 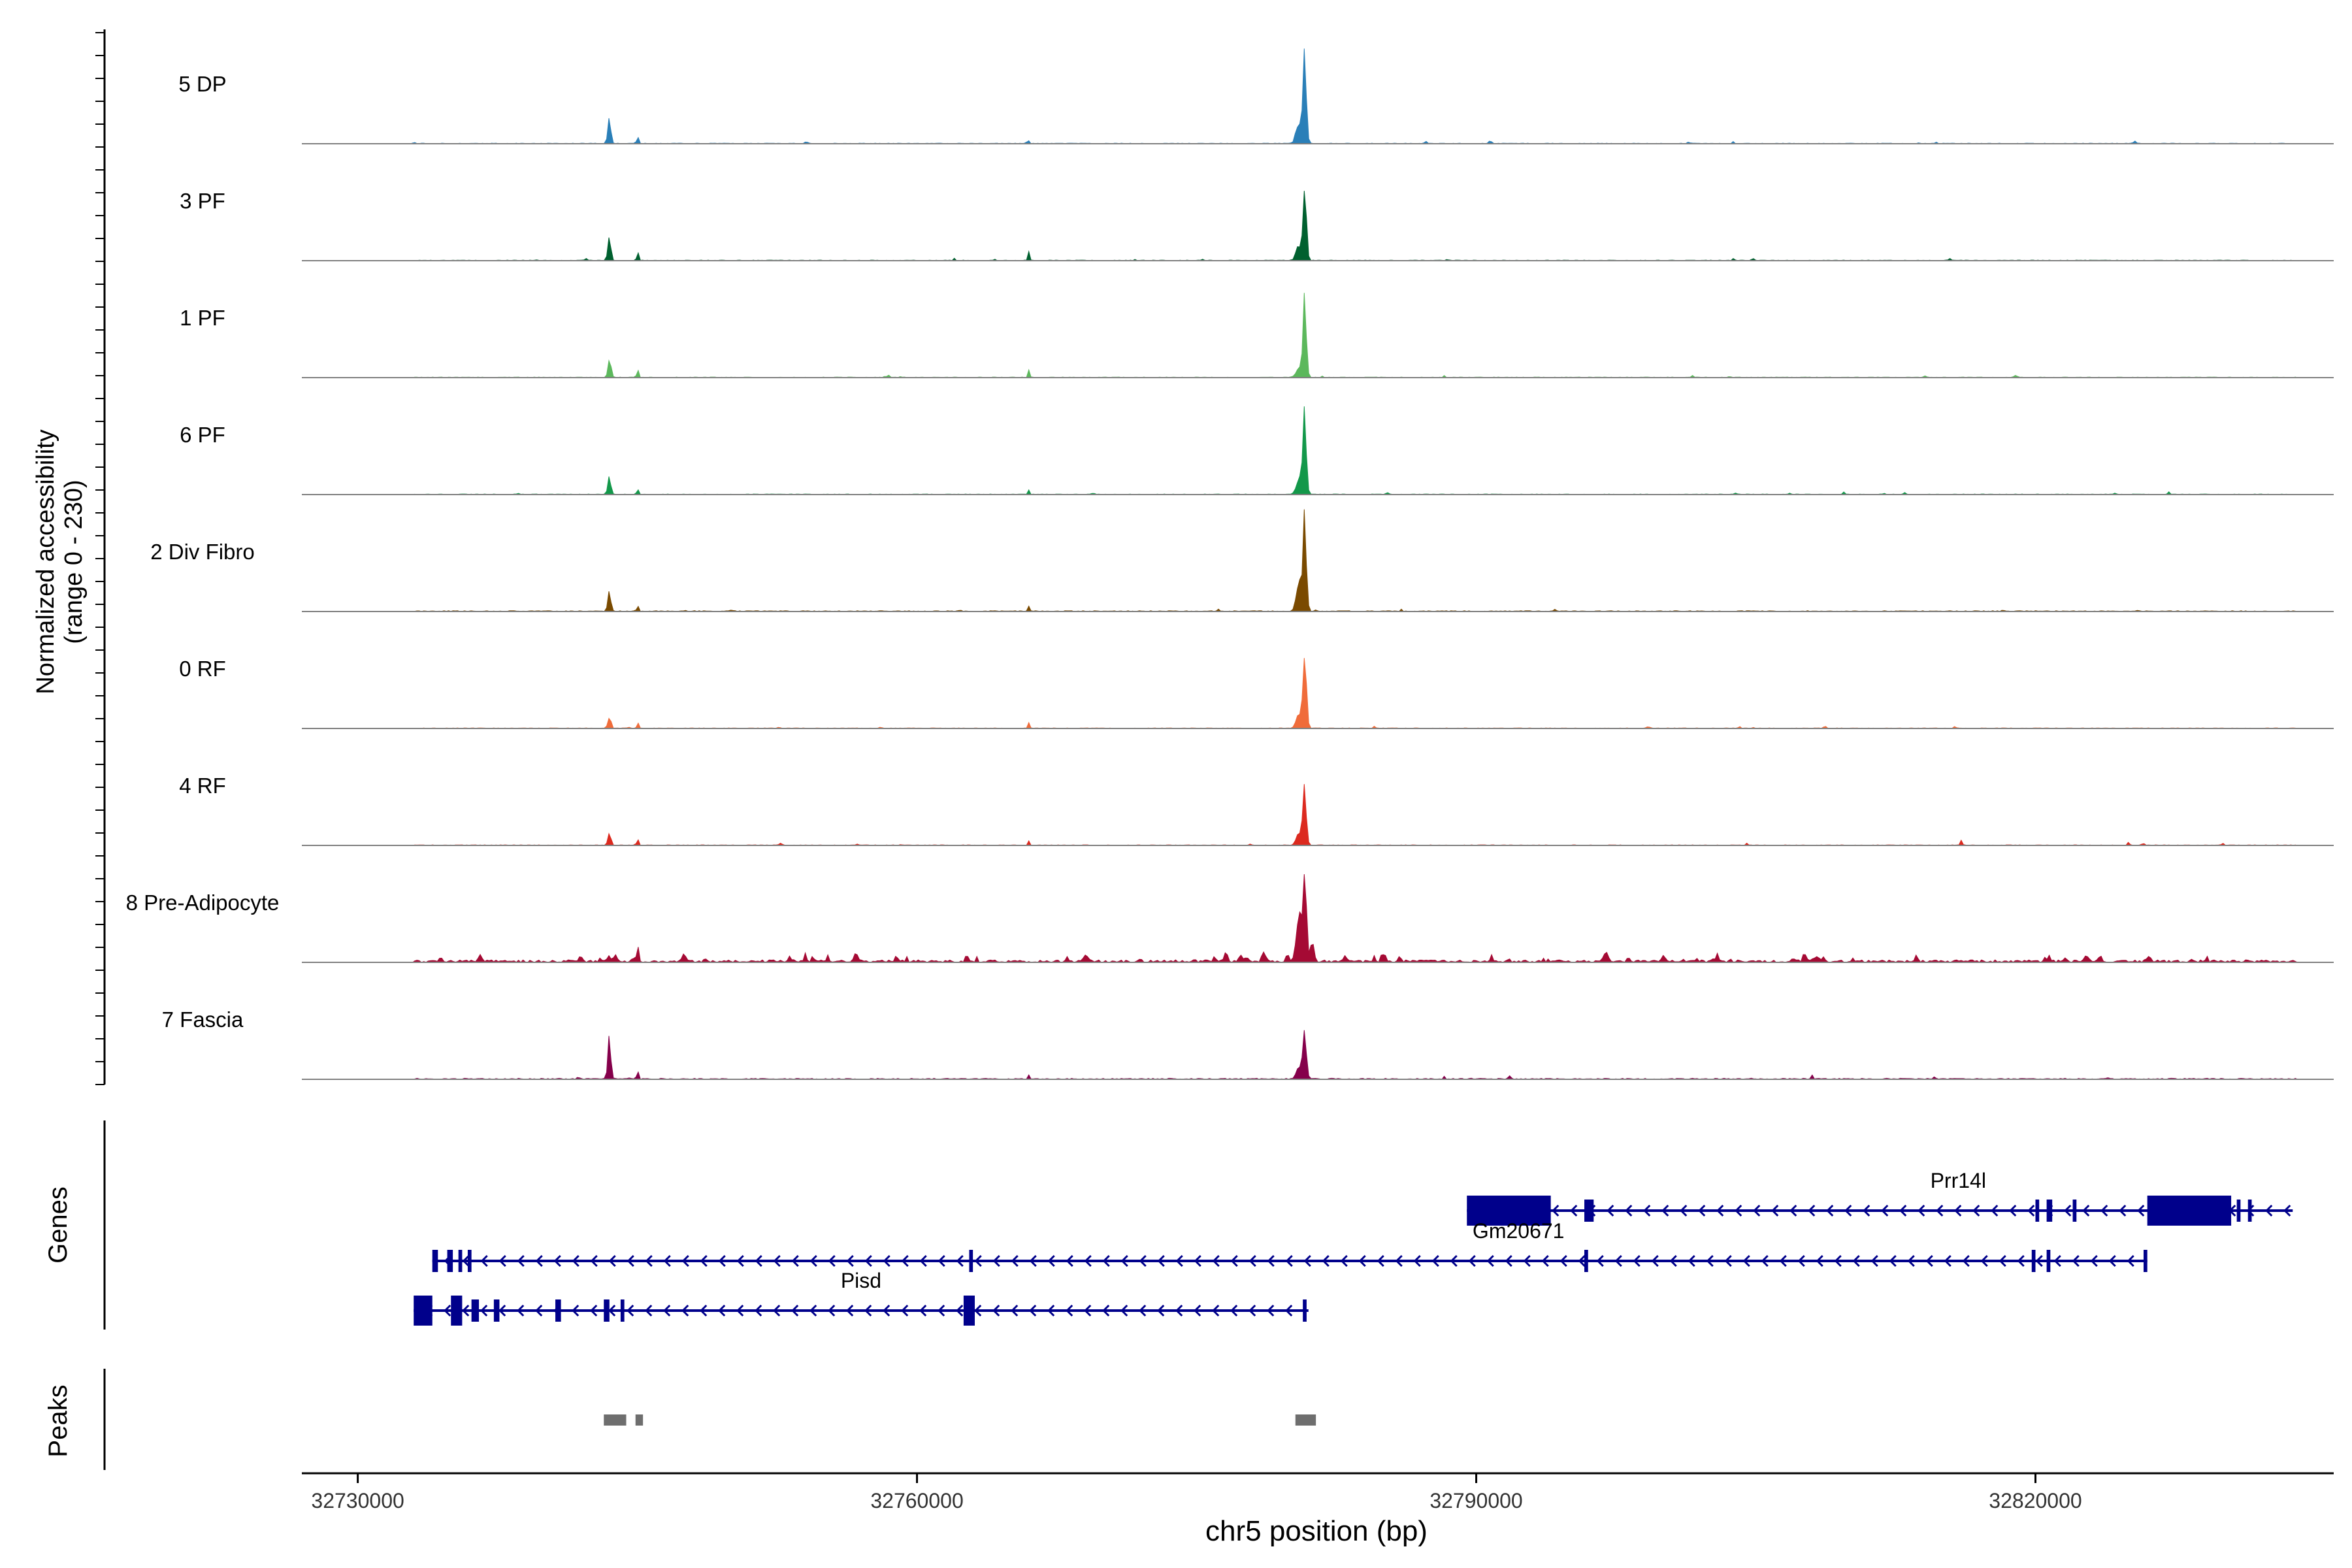 What do you see at coordinates (1880, 1197) in the screenshot?
I see `gene-prr14l: Prr14l` at bounding box center [1880, 1197].